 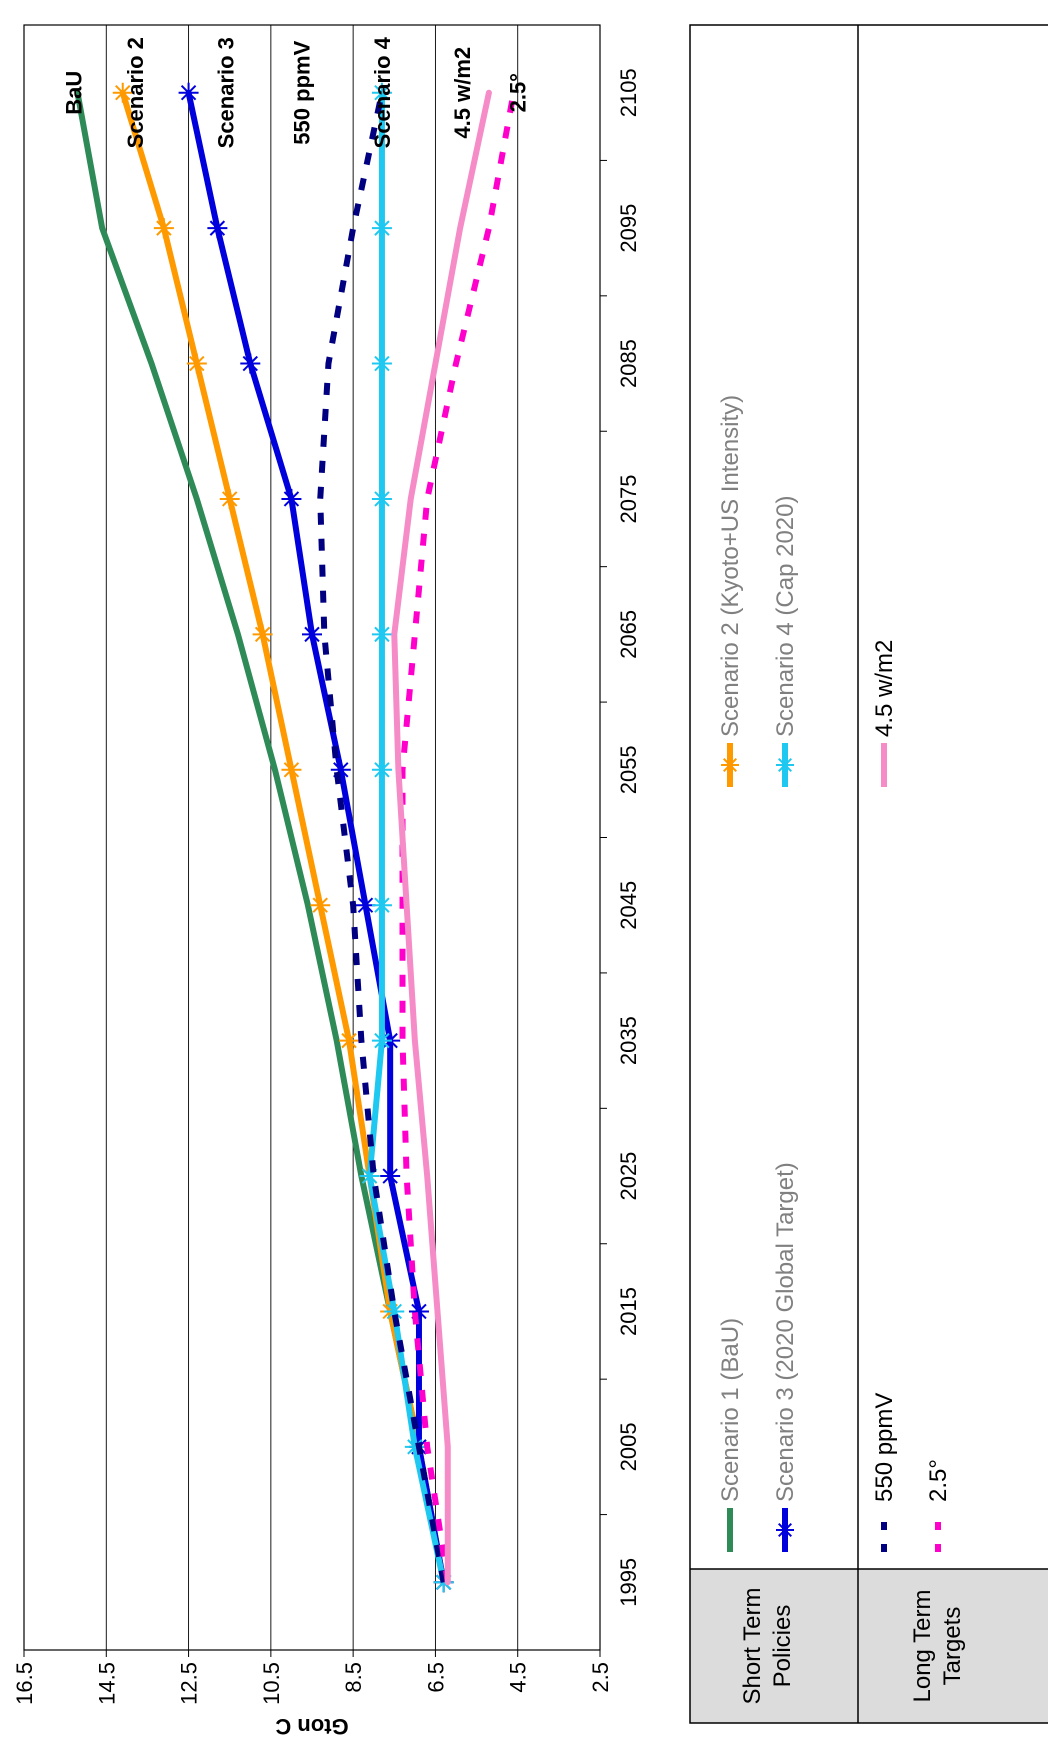 I want to click on x-tick-label: 2025, so click(x=628, y=1176).